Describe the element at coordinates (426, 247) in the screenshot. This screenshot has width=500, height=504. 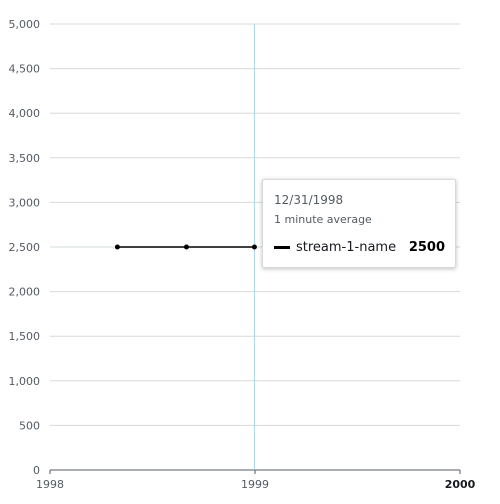
I see `tooltip-series-value: 2500` at that location.